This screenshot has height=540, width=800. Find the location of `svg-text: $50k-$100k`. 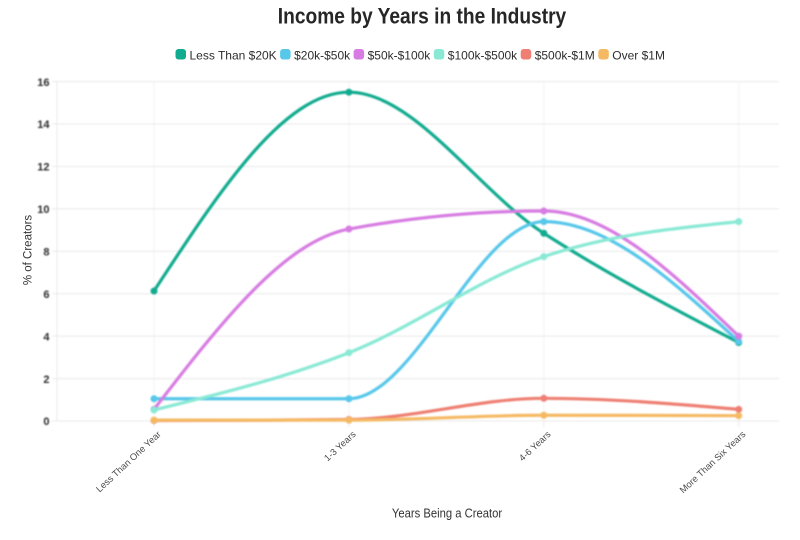

svg-text: $50k-$100k is located at coordinates (400, 56).